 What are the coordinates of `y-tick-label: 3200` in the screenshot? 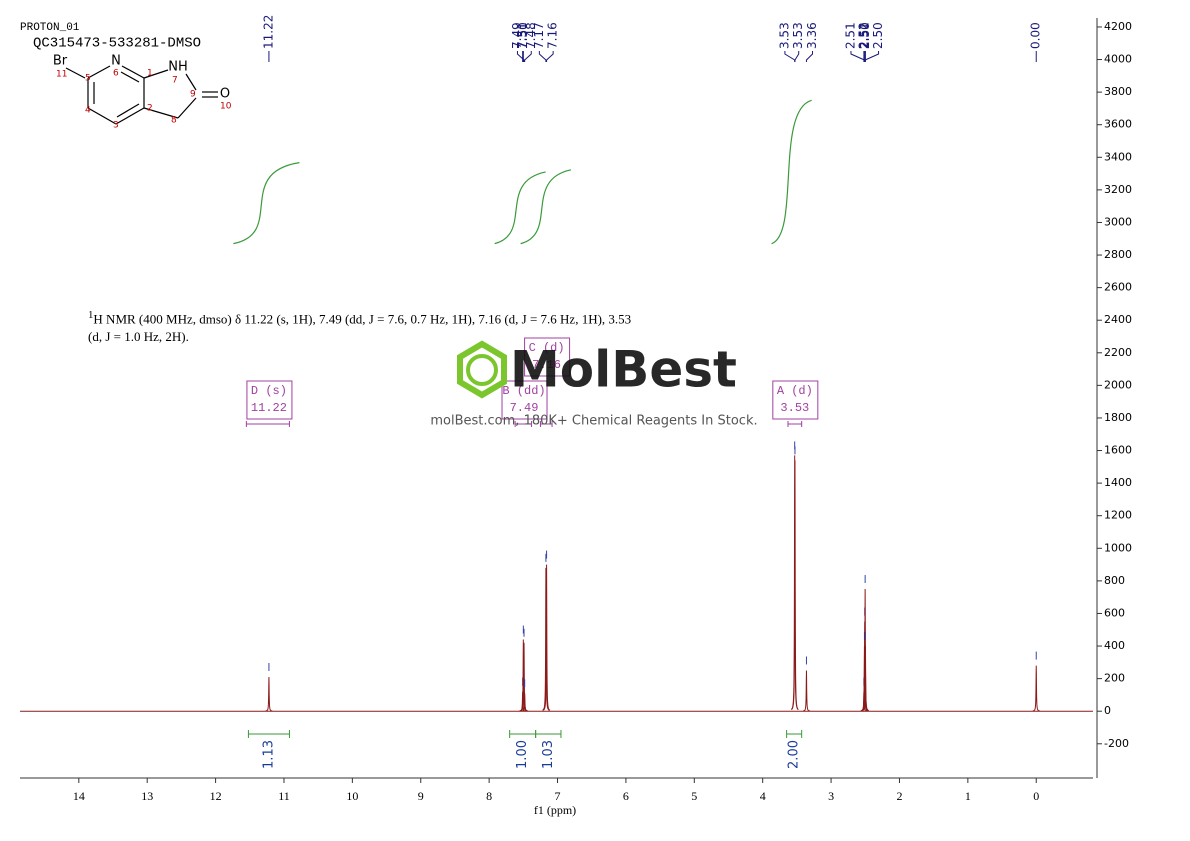 It's located at (1118, 189).